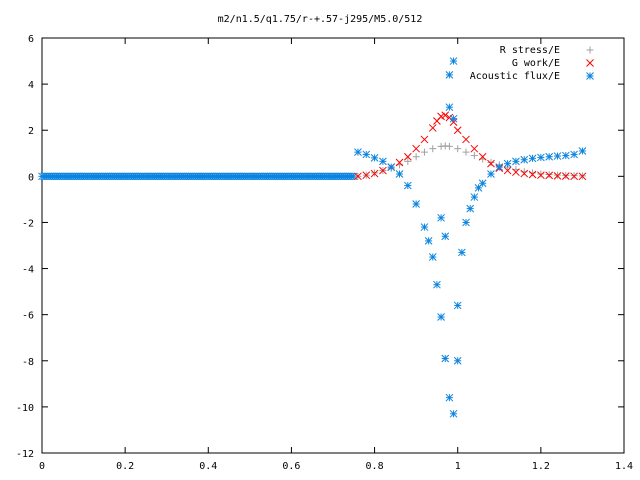 The width and height of the screenshot is (640, 480). I want to click on y-tick-label: -2, so click(28, 223).